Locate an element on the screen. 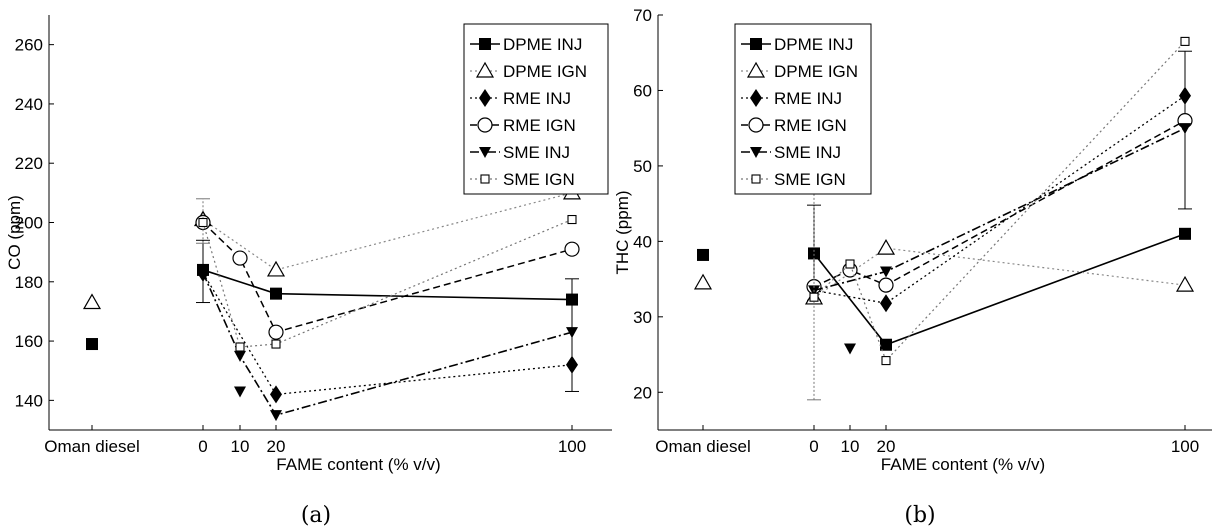 The image size is (1214, 531). series-dpme-inj is located at coordinates (944, 277).